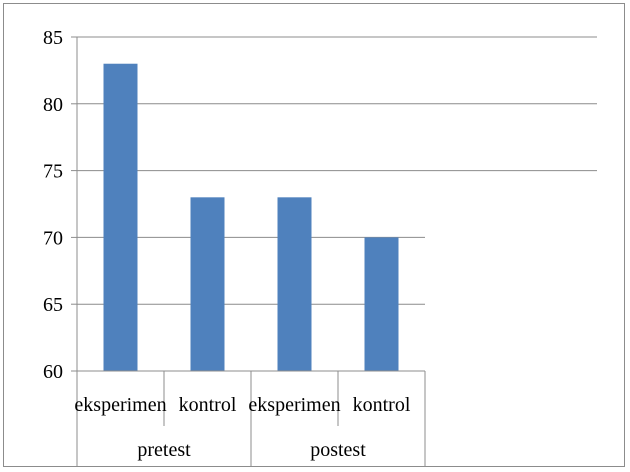 Image resolution: width=630 pixels, height=472 pixels. I want to click on y-tick-label: 80, so click(53, 105).